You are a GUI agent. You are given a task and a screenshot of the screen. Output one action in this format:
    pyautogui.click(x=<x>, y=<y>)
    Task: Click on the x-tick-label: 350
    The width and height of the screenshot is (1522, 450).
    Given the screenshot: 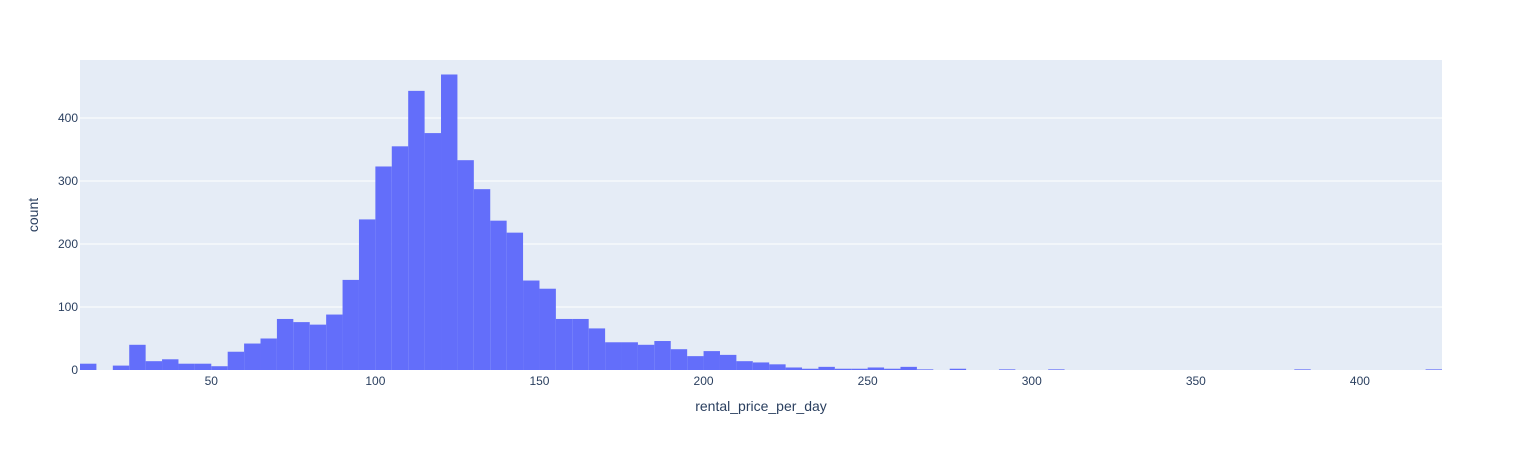 What is the action you would take?
    pyautogui.click(x=1196, y=381)
    